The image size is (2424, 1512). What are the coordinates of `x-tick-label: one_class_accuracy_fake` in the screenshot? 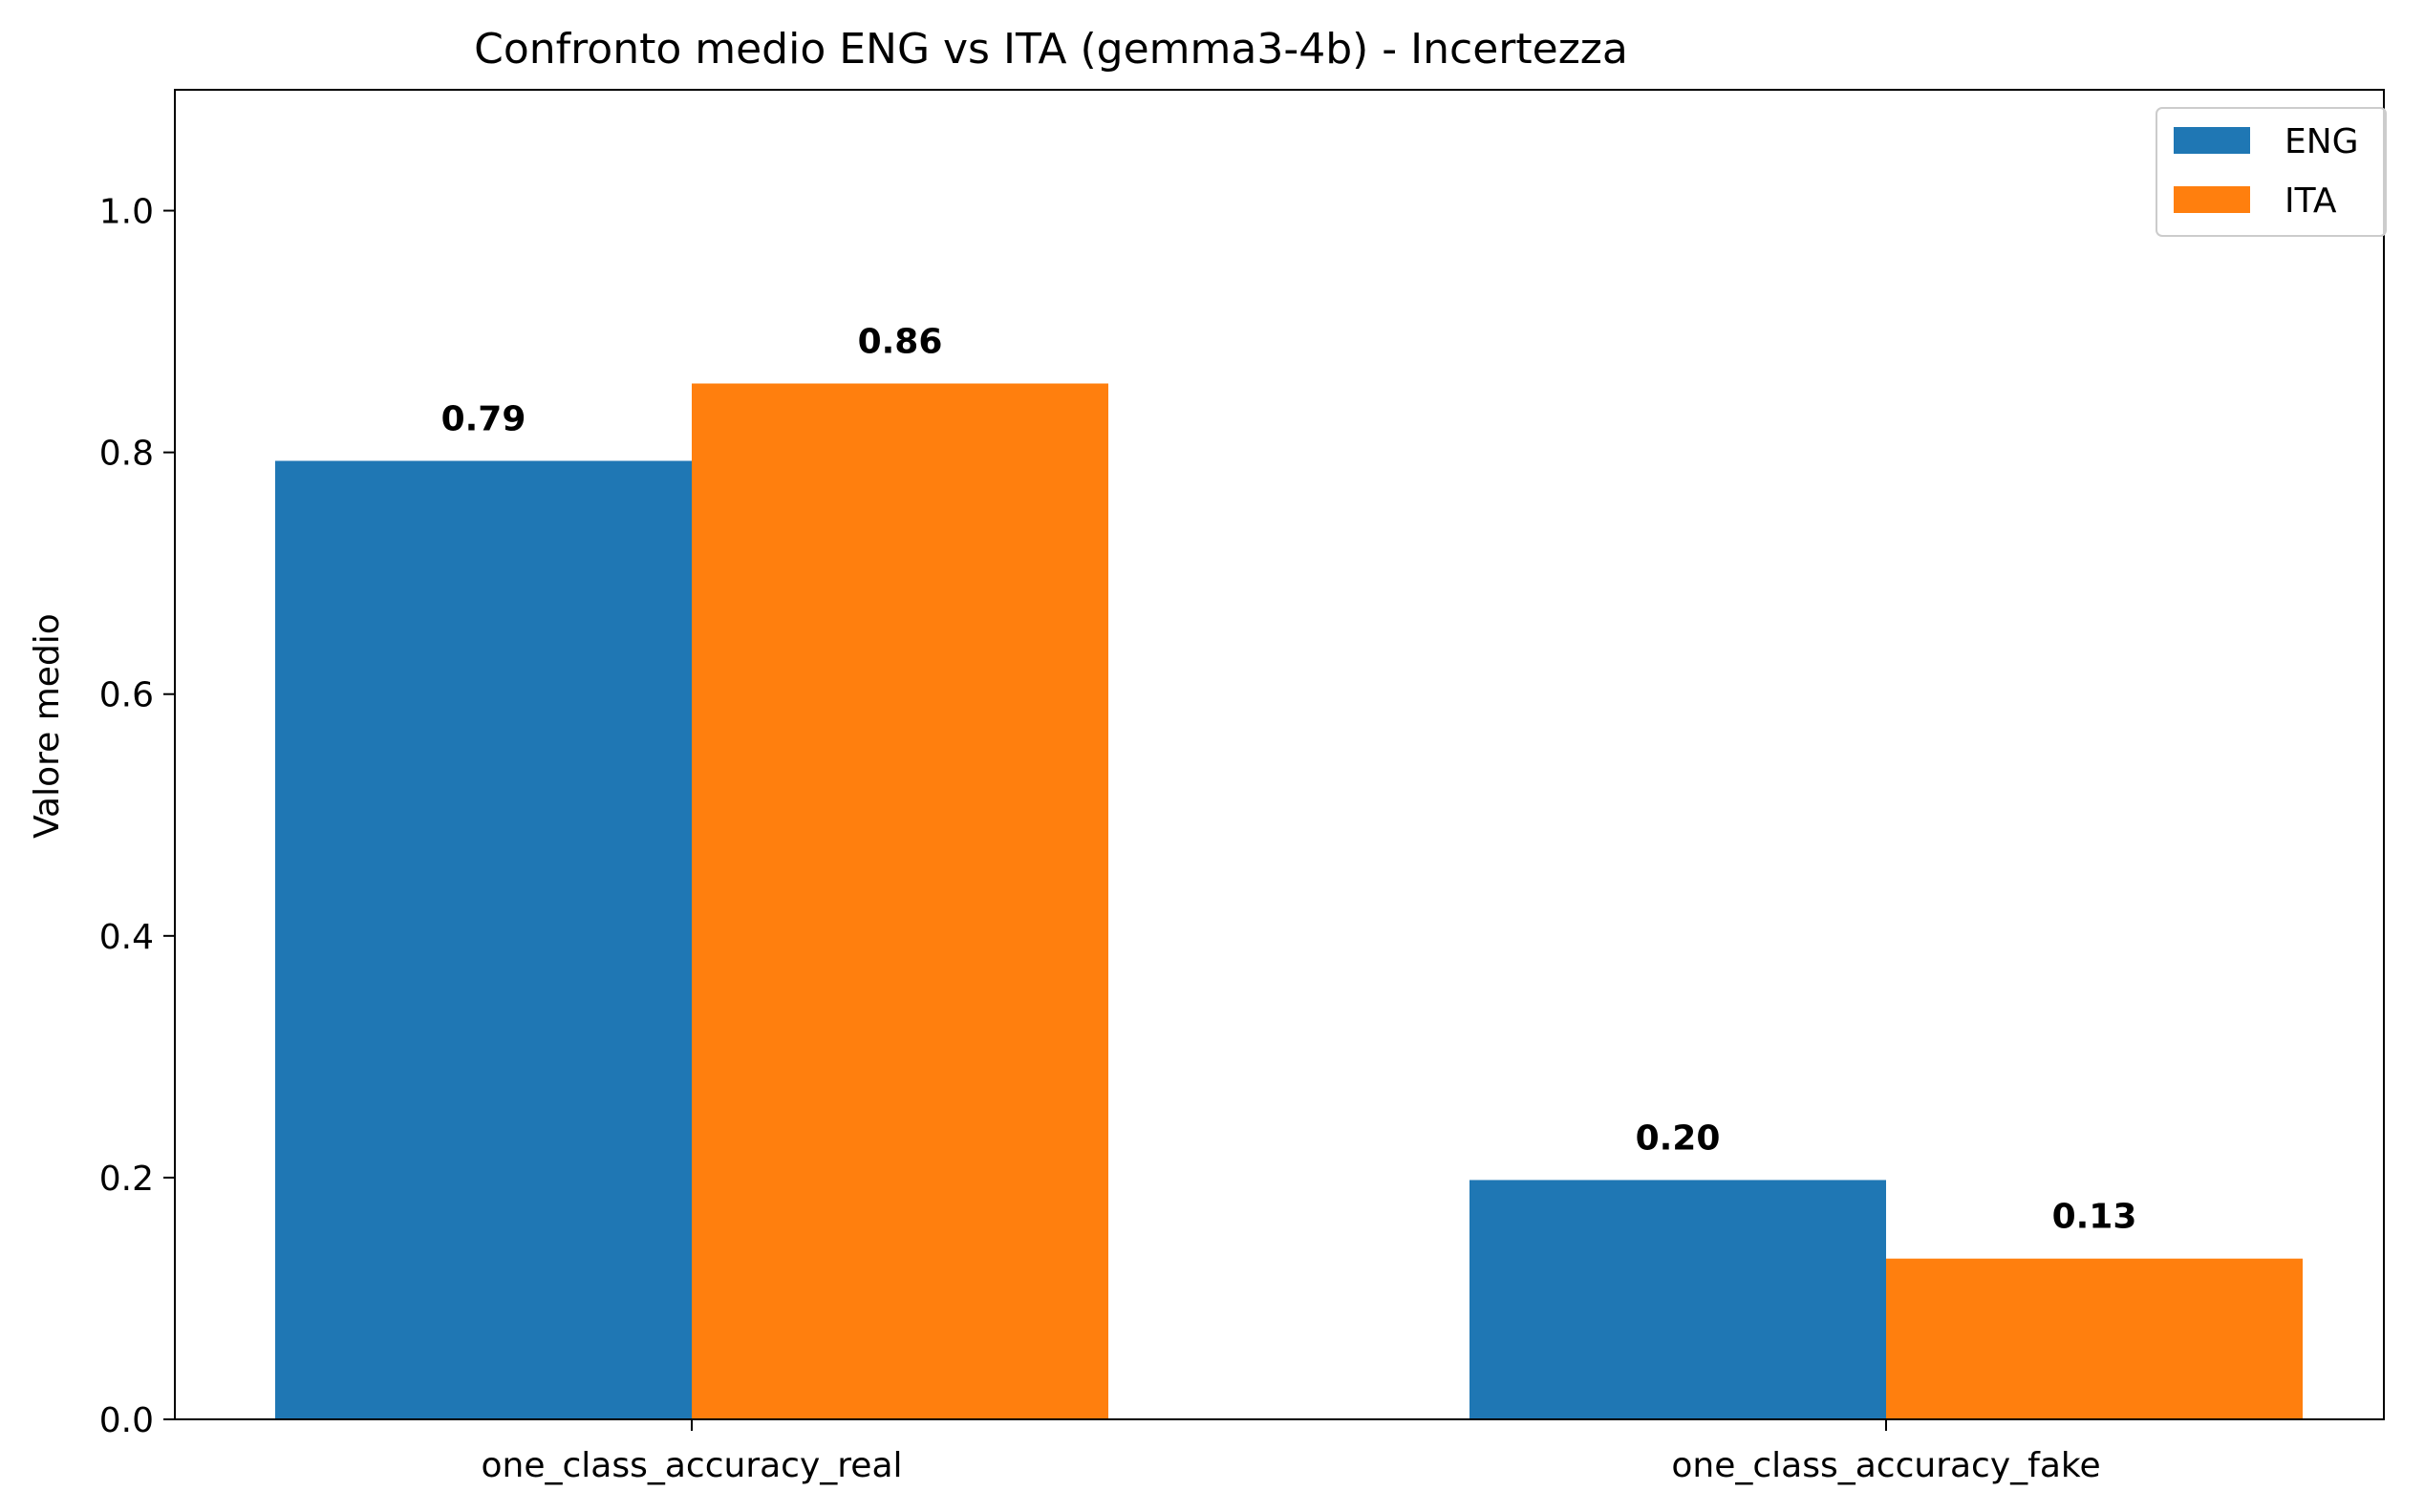 It's located at (1886, 1465).